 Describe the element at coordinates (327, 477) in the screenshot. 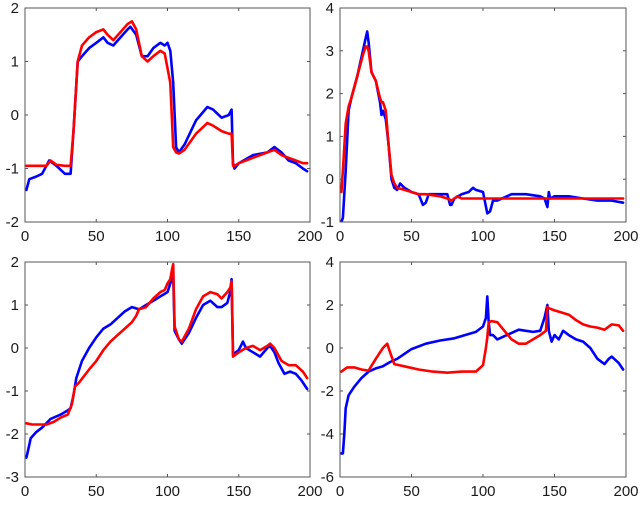

I see `y-tick-label: -6` at that location.